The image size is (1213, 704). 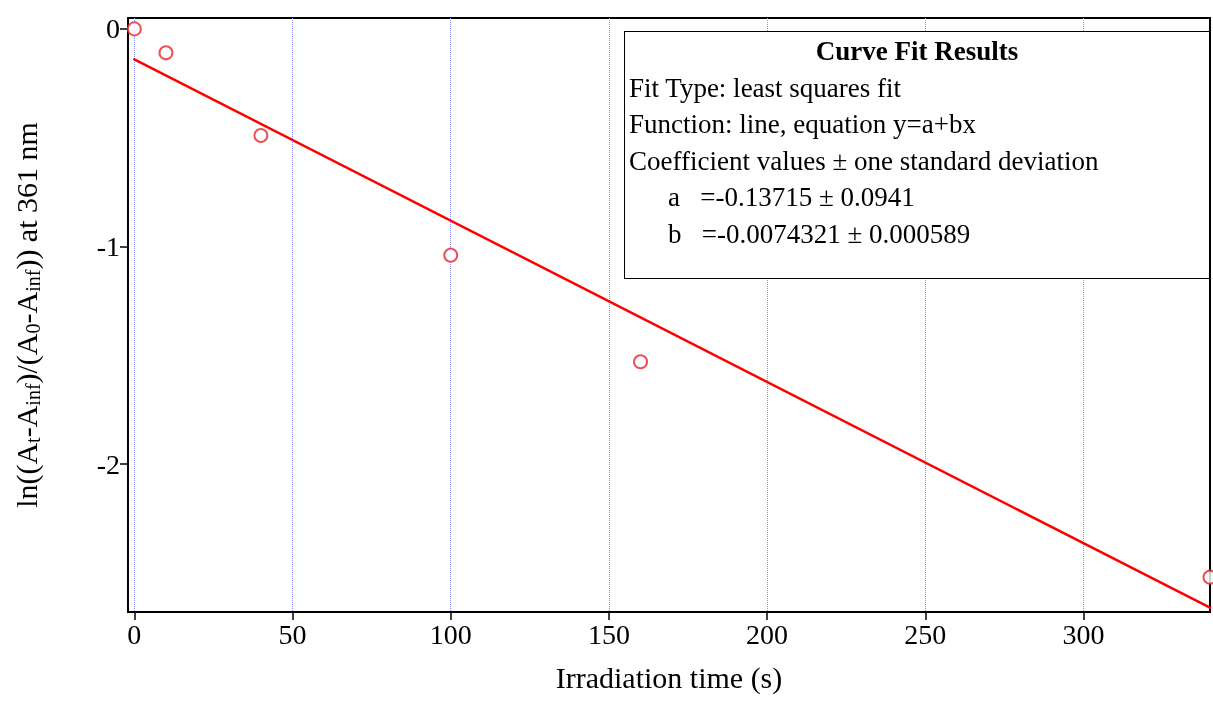 What do you see at coordinates (802, 124) in the screenshot?
I see `annotation: Function: line, equation y=a+bx` at bounding box center [802, 124].